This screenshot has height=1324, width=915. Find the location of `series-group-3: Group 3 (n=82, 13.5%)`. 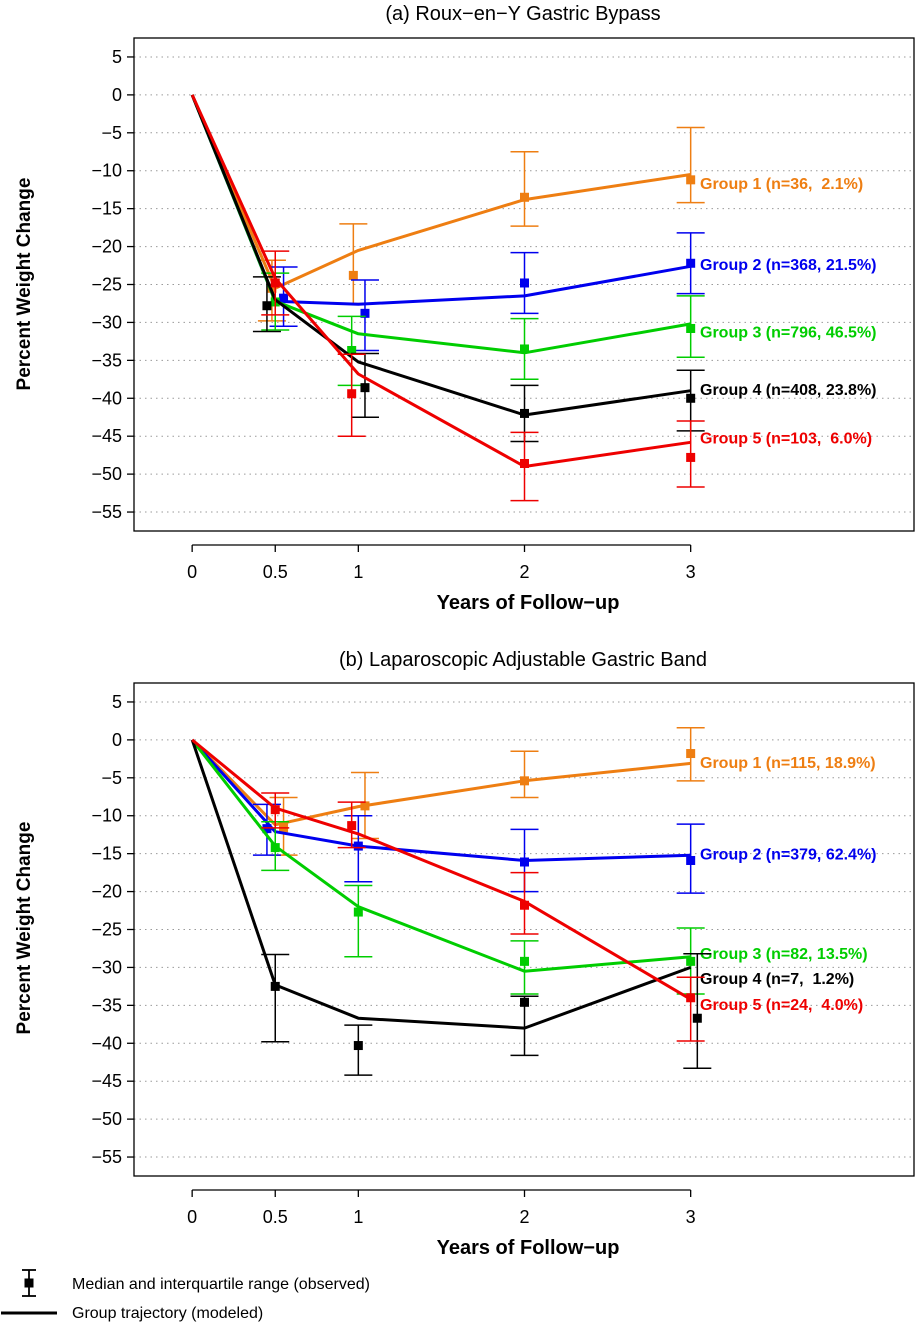

series-group-3: Group 3 (n=82, 13.5%) is located at coordinates (529, 866).